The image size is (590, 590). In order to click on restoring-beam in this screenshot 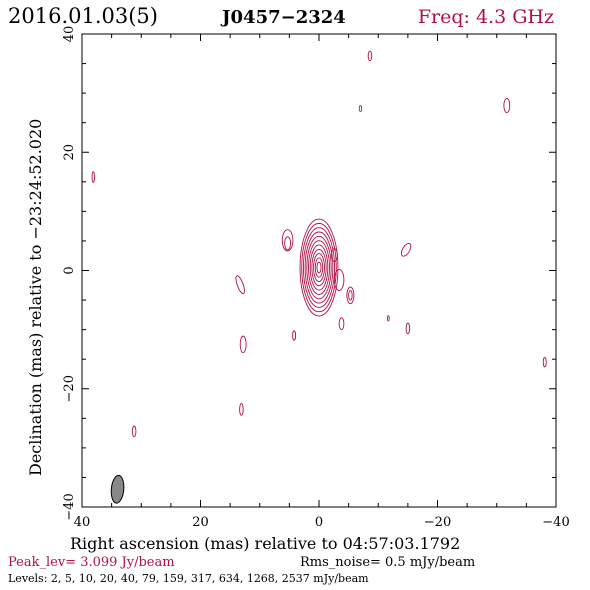, I will do `click(117, 489)`.